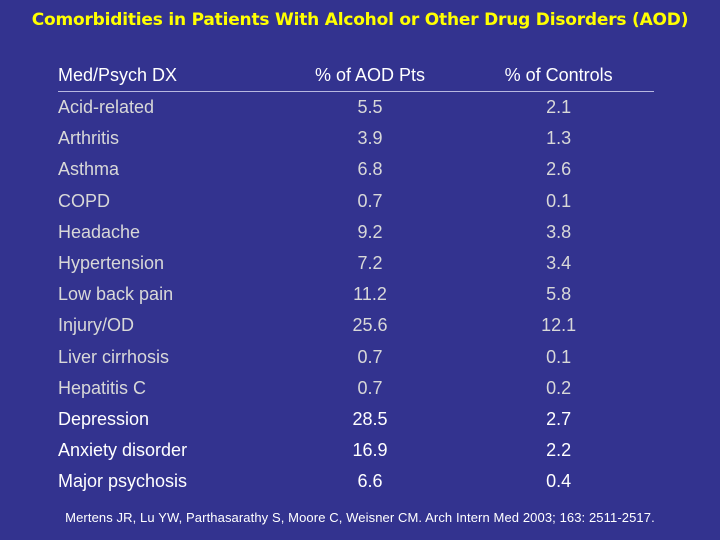 This screenshot has height=540, width=720. What do you see at coordinates (89, 169) in the screenshot?
I see `cell-dx: Asthma` at bounding box center [89, 169].